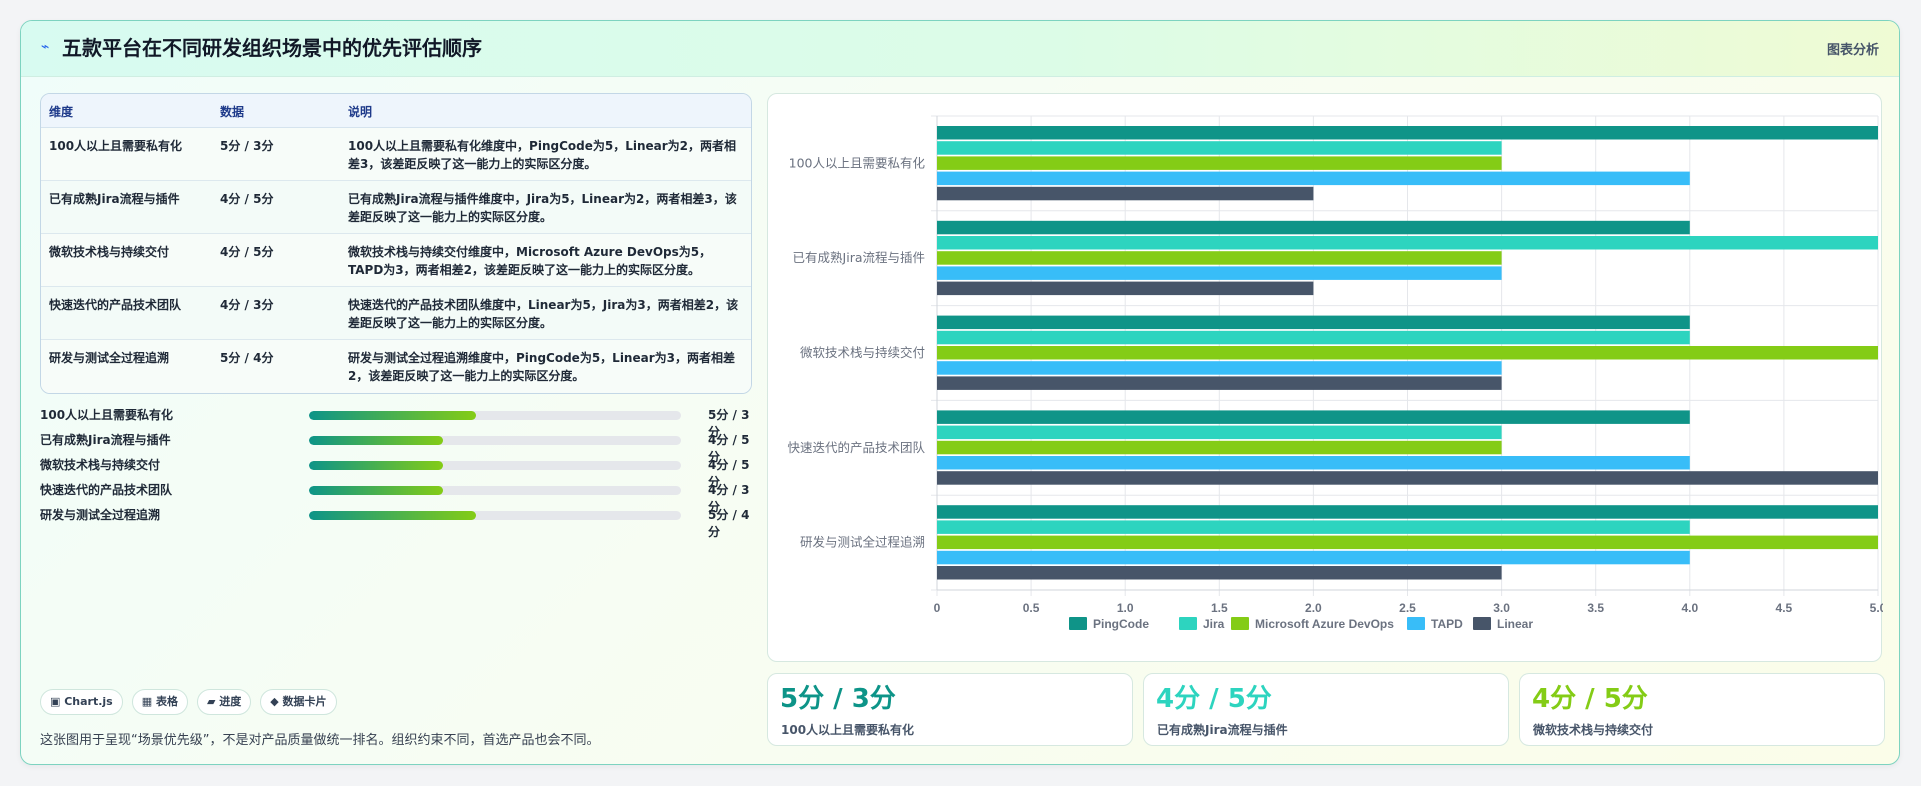 Image resolution: width=1921 pixels, height=786 pixels. Describe the element at coordinates (862, 542) in the screenshot. I see `y-category-label: 研发与测试全过程追溯` at that location.